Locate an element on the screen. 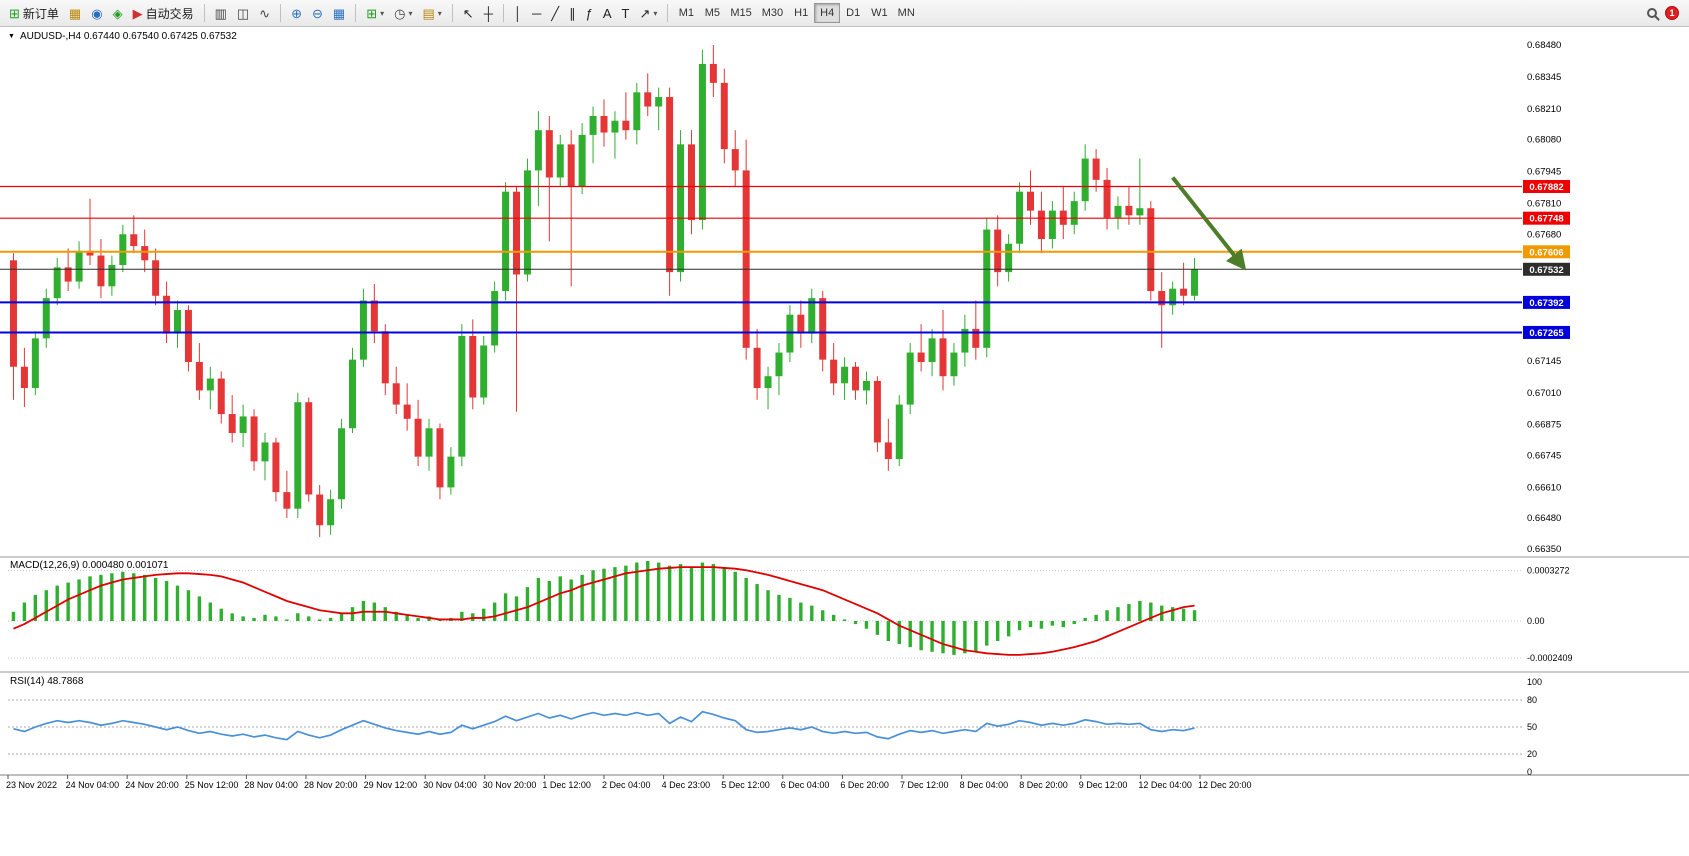  timeframe-m1-button: M1 is located at coordinates (686, 13).